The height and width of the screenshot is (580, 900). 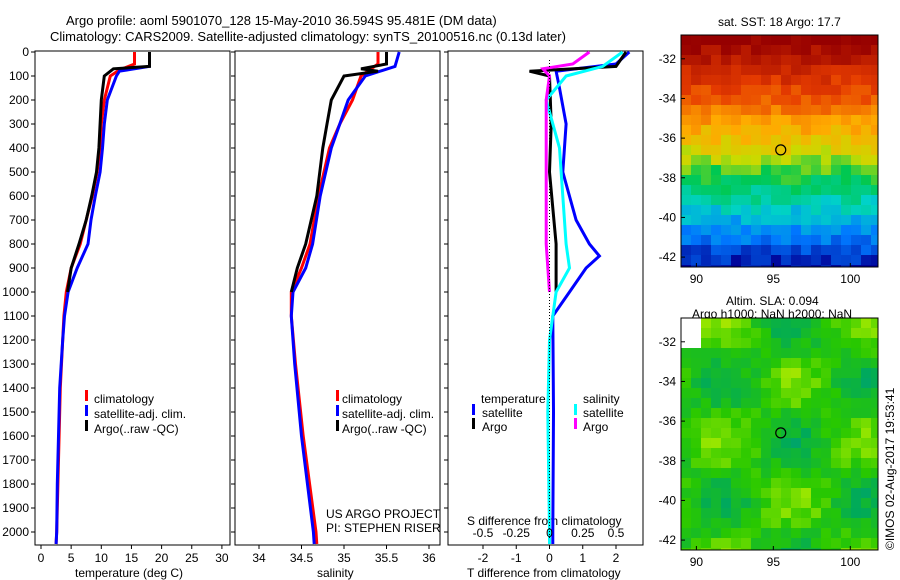 What do you see at coordinates (779, 434) in the screenshot?
I see `sla-map` at bounding box center [779, 434].